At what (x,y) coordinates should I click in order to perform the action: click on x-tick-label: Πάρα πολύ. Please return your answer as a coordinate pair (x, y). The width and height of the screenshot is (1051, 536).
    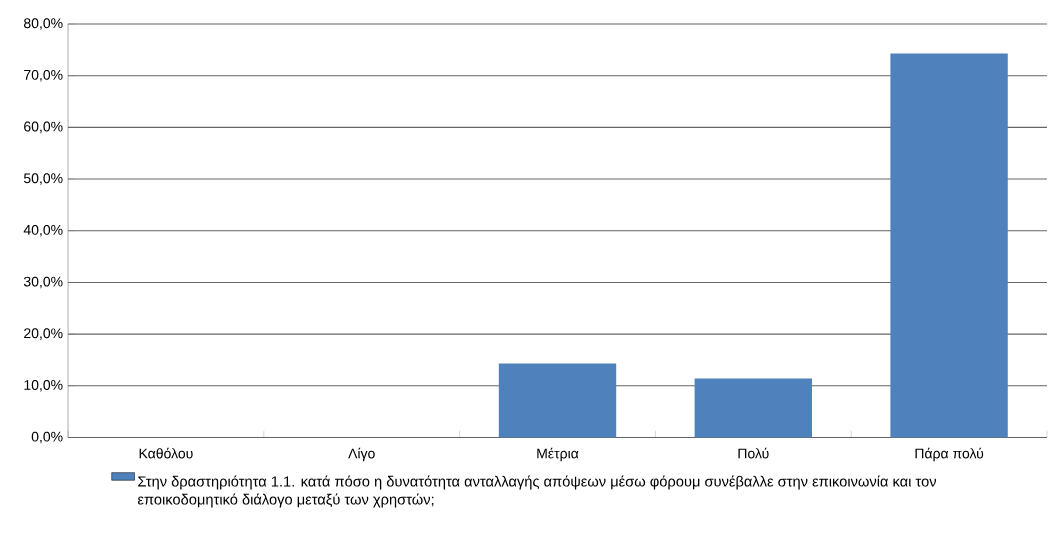
    Looking at the image, I should click on (949, 454).